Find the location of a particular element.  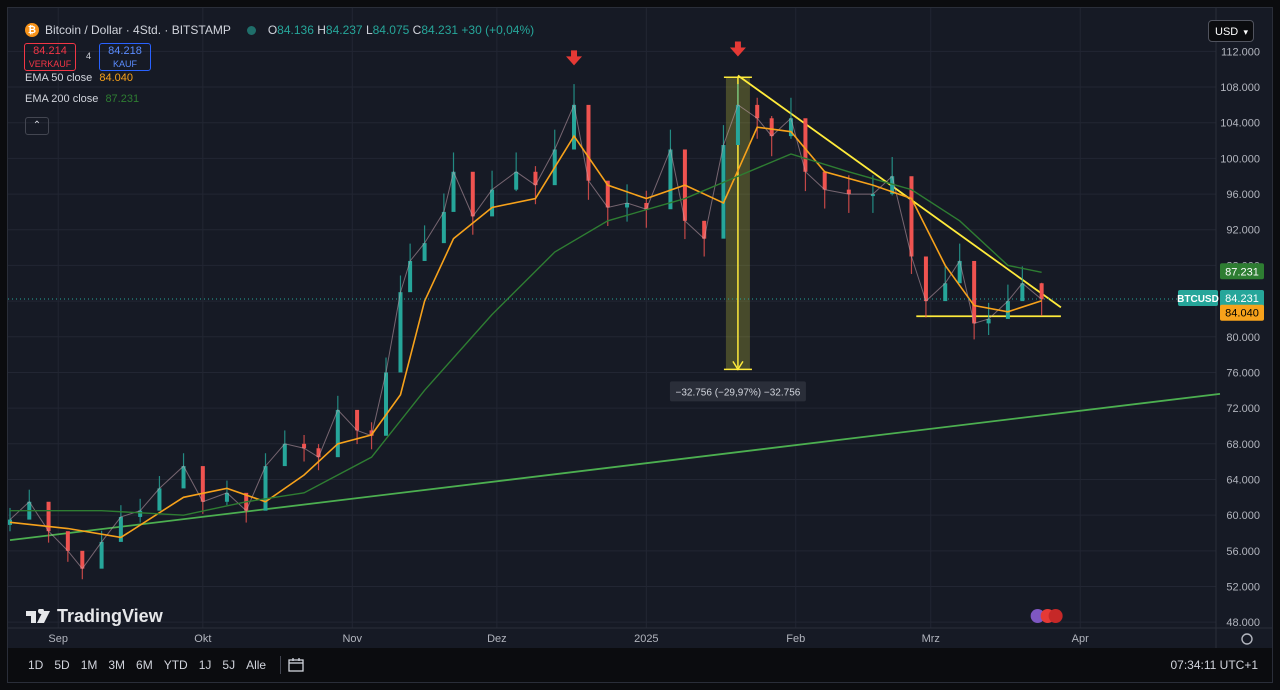

x-tick-label: Dez is located at coordinates (497, 639).